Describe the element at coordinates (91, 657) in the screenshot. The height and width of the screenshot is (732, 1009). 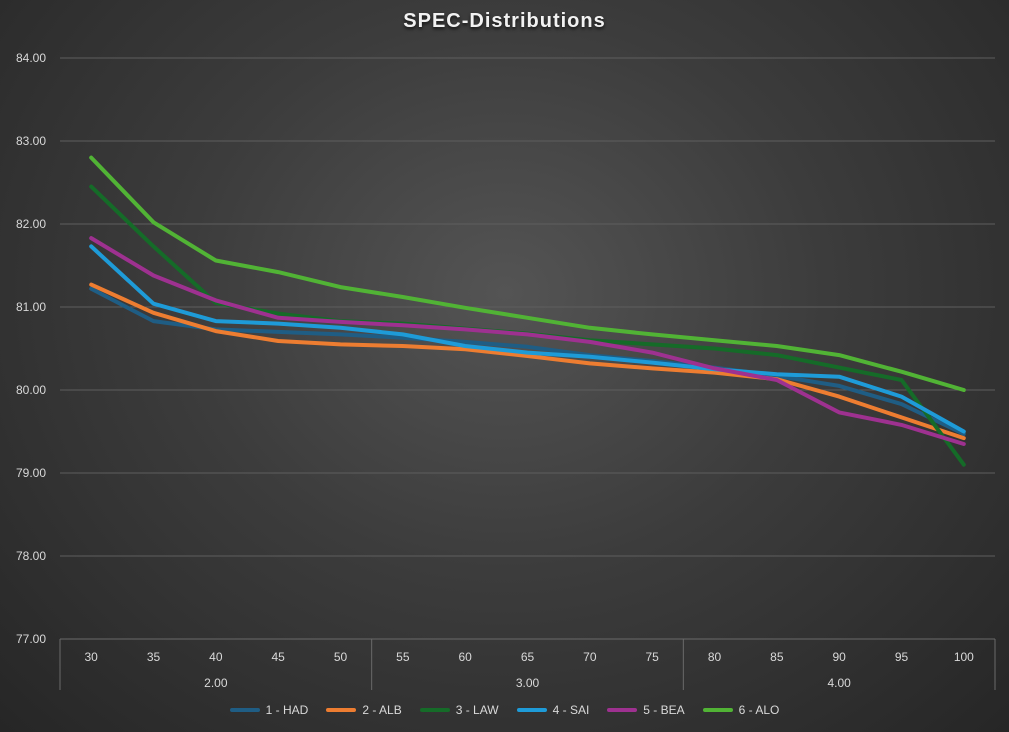
I see `x-tick-label: 30` at that location.